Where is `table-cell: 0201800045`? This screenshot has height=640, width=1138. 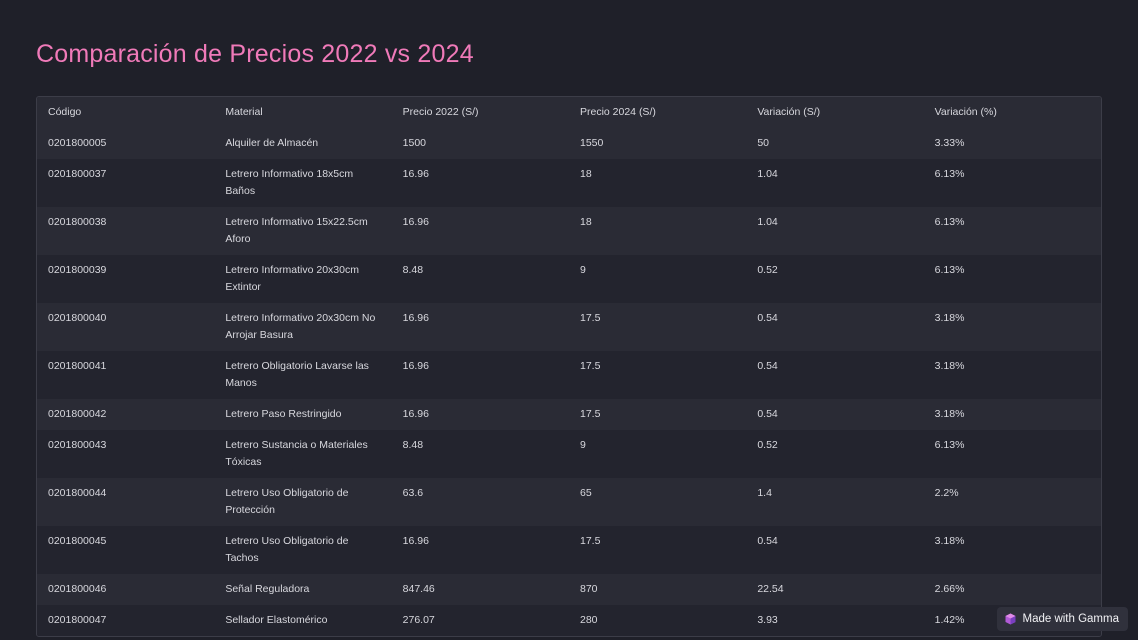 table-cell: 0201800045 is located at coordinates (77, 541).